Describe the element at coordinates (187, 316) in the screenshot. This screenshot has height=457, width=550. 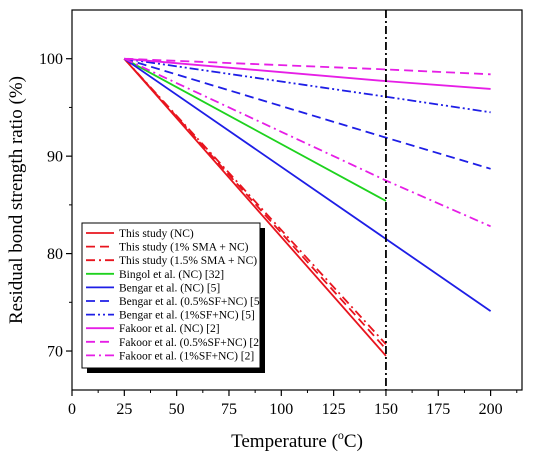
I see `legend-label: Bengar et al. (1%SF+NC) [5]` at that location.